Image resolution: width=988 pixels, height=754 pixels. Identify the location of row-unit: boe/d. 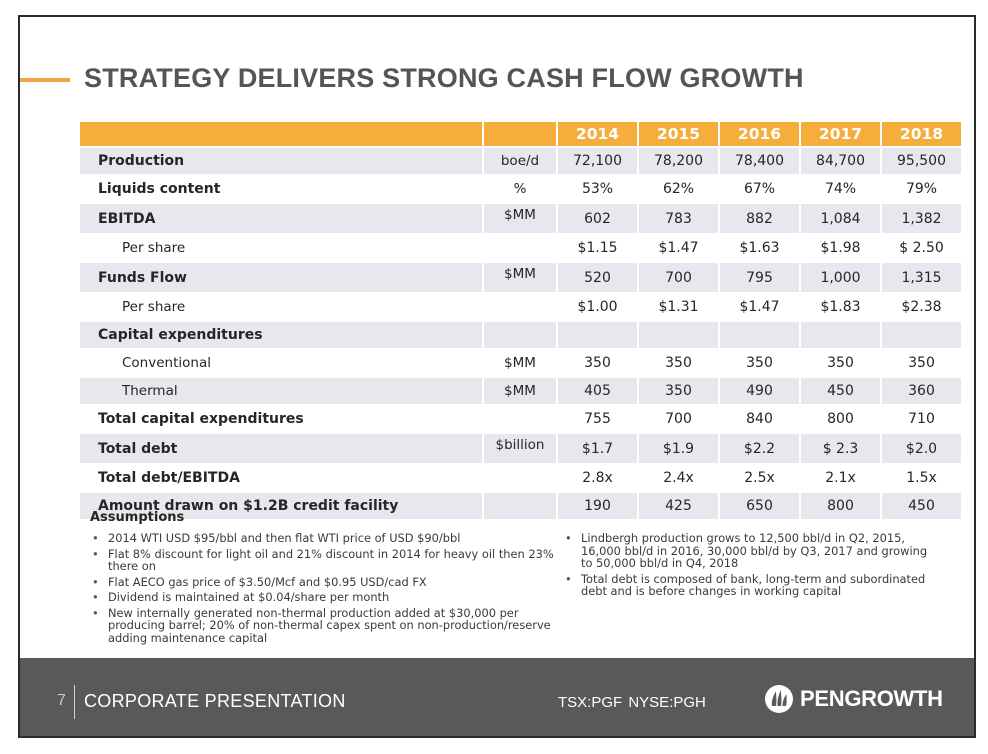
(520, 161).